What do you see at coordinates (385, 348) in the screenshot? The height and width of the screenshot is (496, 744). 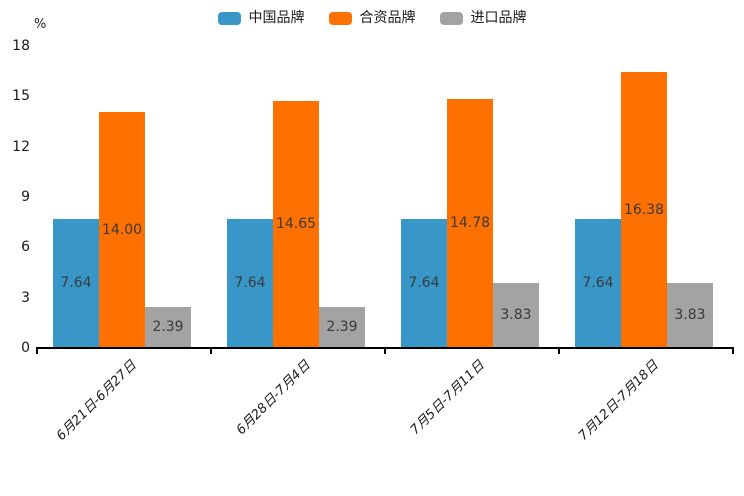 I see `x-axis-line` at bounding box center [385, 348].